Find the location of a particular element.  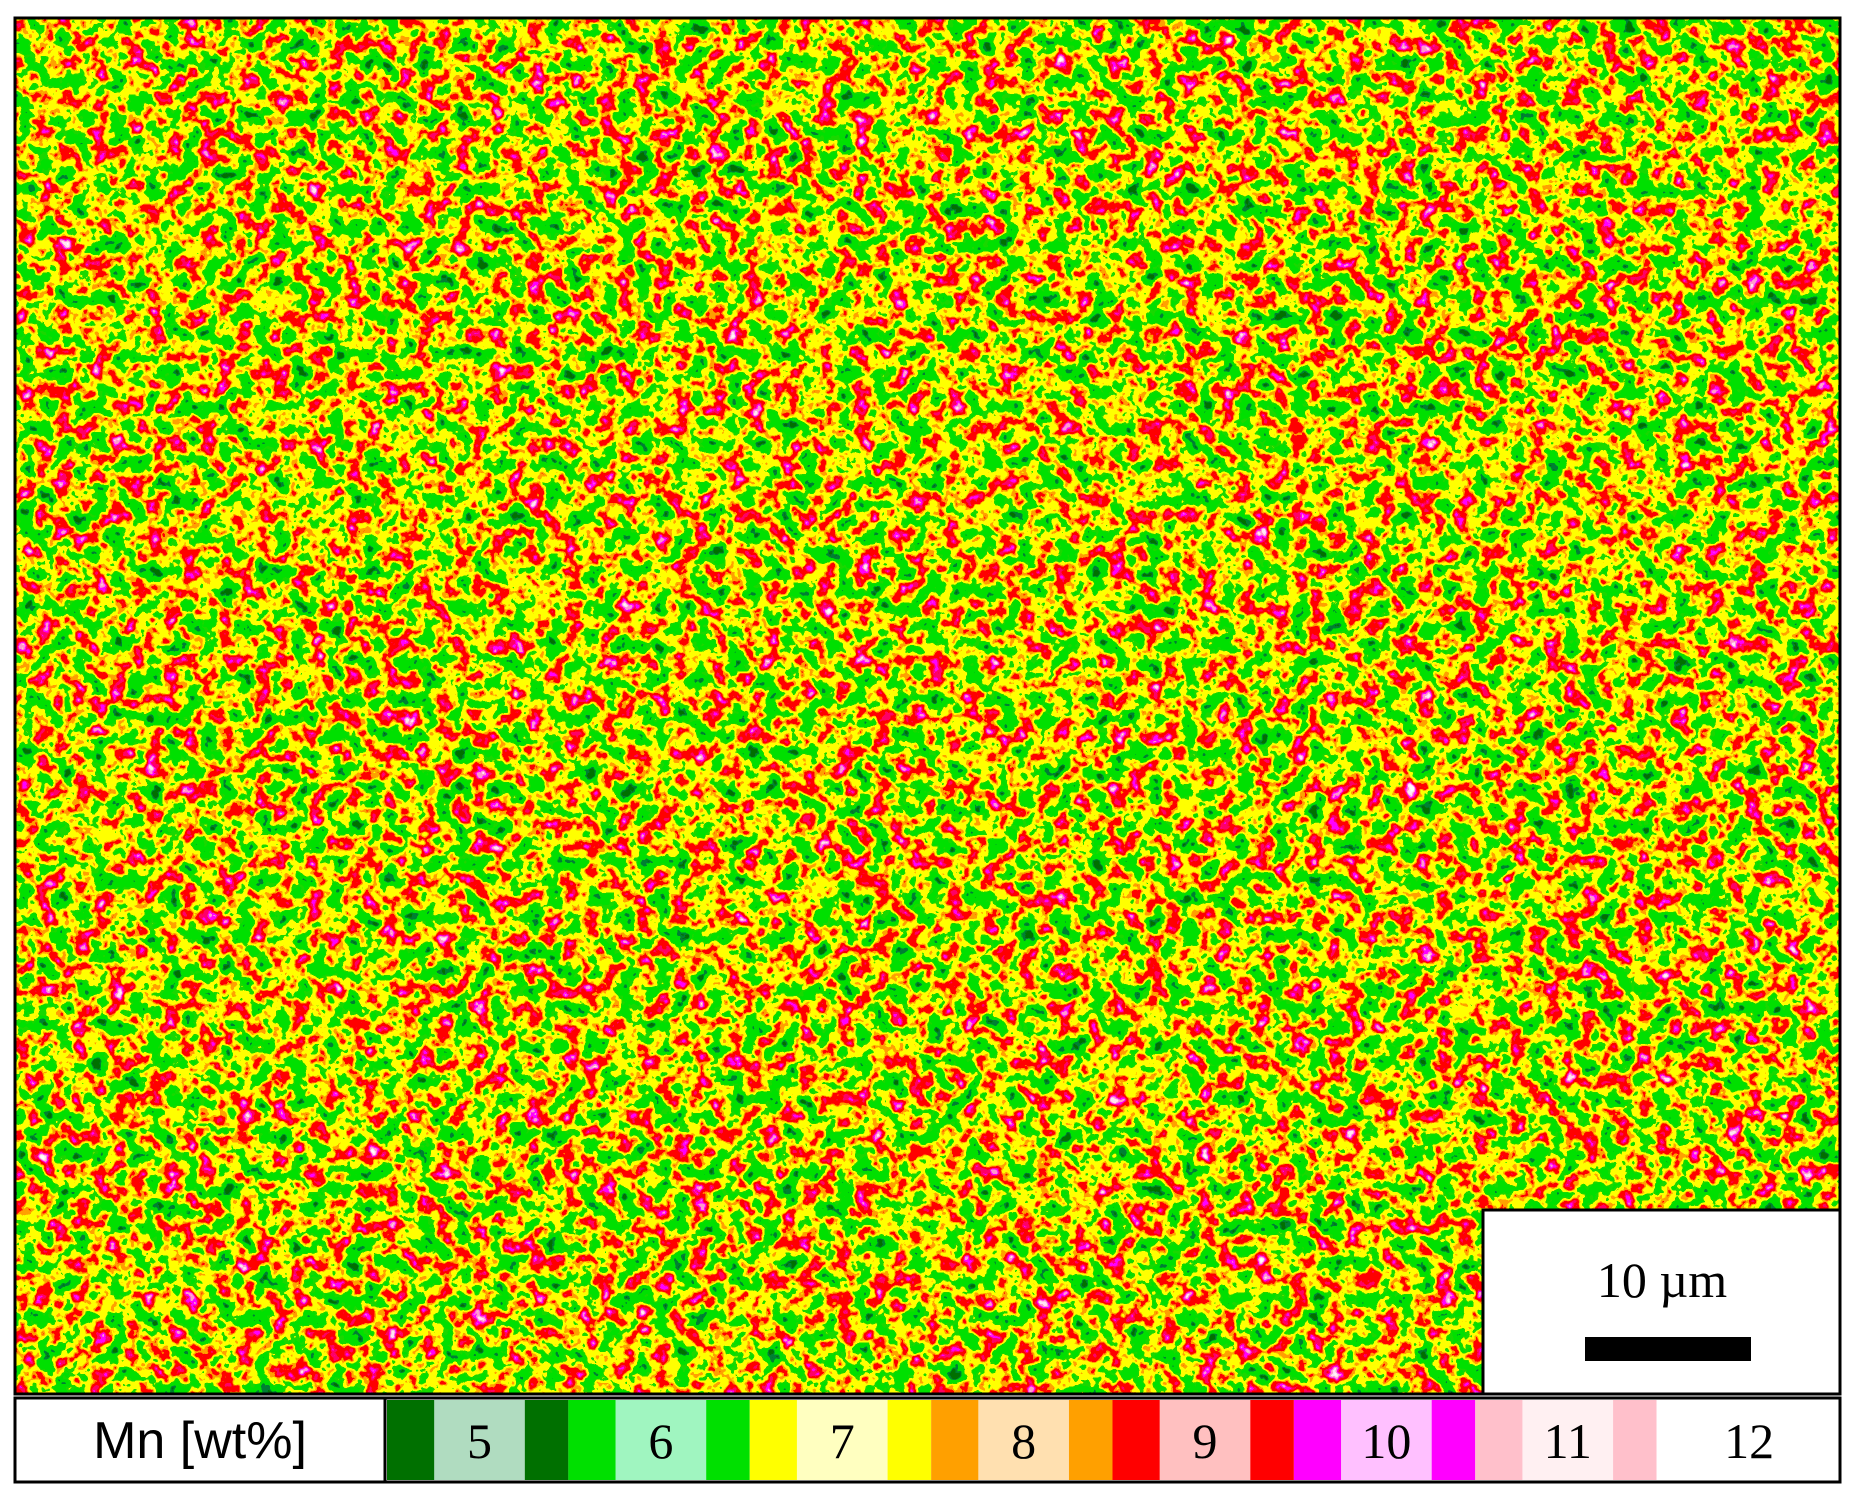

legend-tick-label: 5 is located at coordinates (479, 1441).